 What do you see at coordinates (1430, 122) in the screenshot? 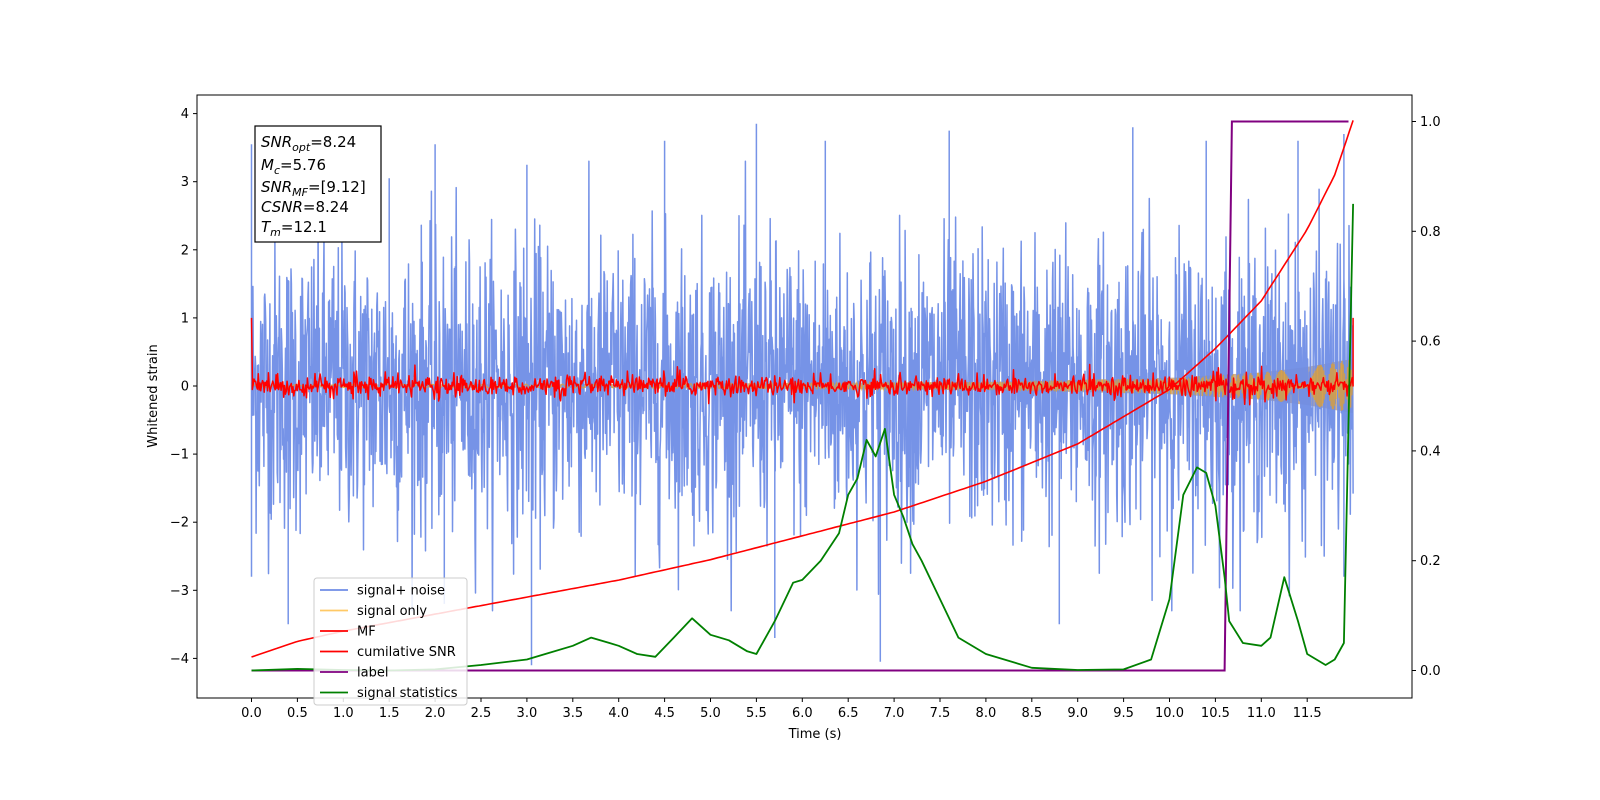
I see `y2-tick-label: 1.0` at bounding box center [1430, 122].